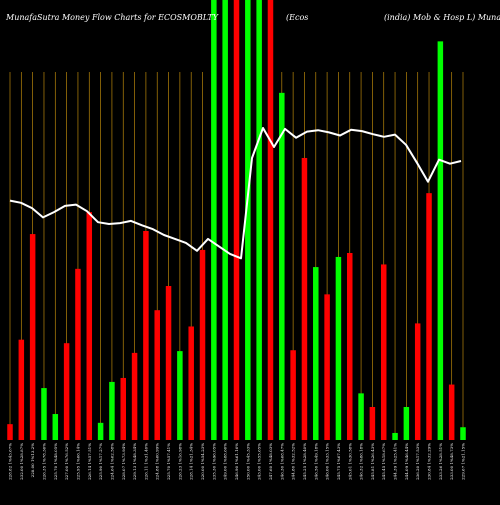 The height and width of the screenshot is (505, 500). What do you see at coordinates (100, 461) in the screenshot?
I see `x-tick-label: 225.90 1%17.27%` at bounding box center [100, 461].